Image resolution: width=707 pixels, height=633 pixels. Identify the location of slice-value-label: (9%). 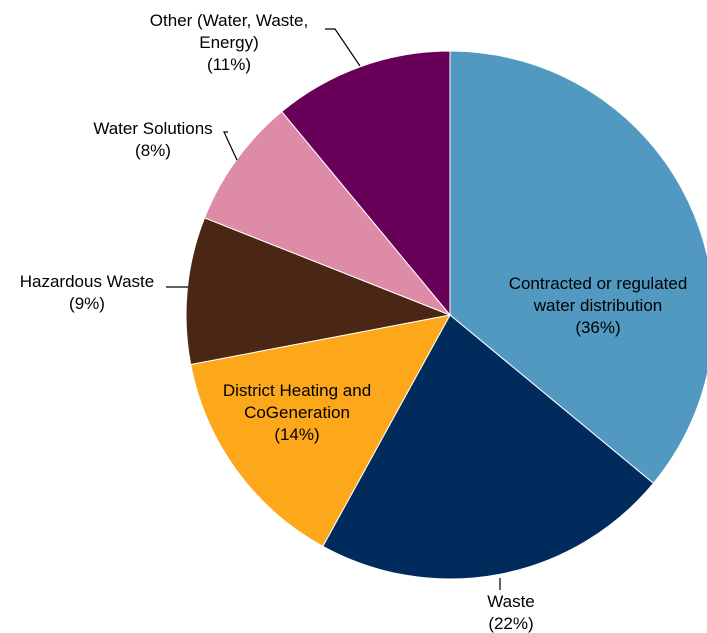
(87, 303).